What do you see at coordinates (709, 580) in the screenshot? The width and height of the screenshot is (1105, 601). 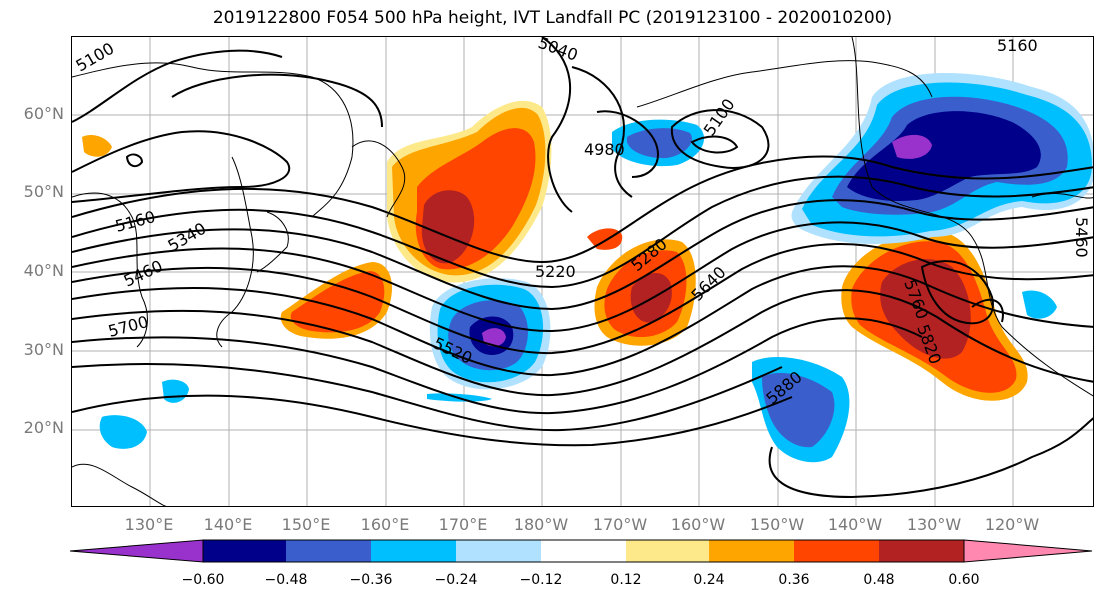 I see `colorbar-tick: 0.24` at bounding box center [709, 580].